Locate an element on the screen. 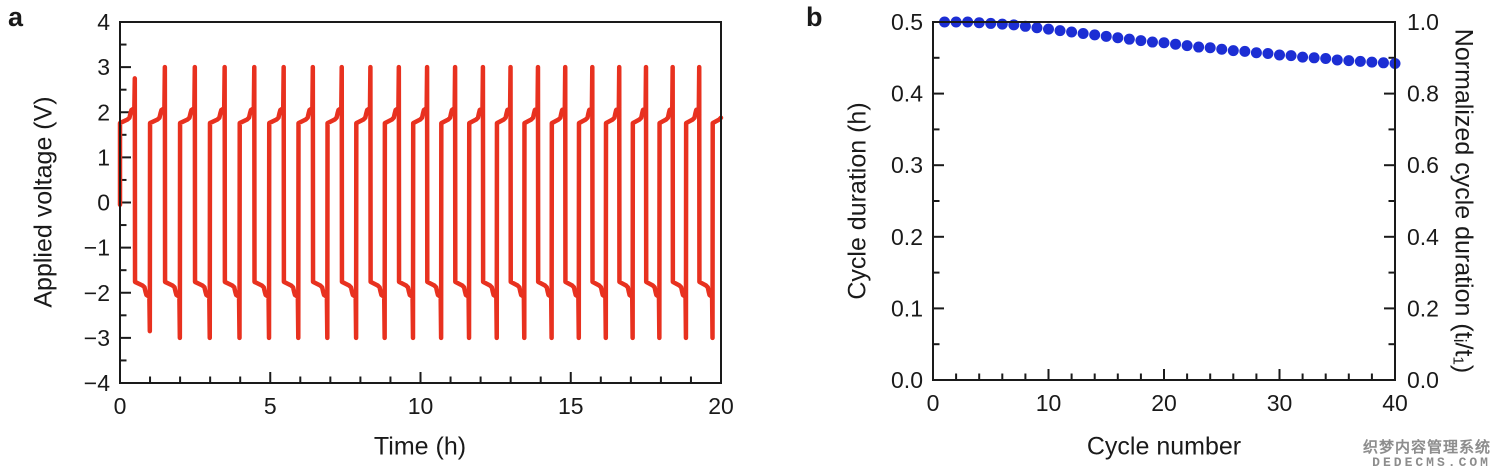 The height and width of the screenshot is (476, 1494). svg-text: 40 is located at coordinates (1395, 403).